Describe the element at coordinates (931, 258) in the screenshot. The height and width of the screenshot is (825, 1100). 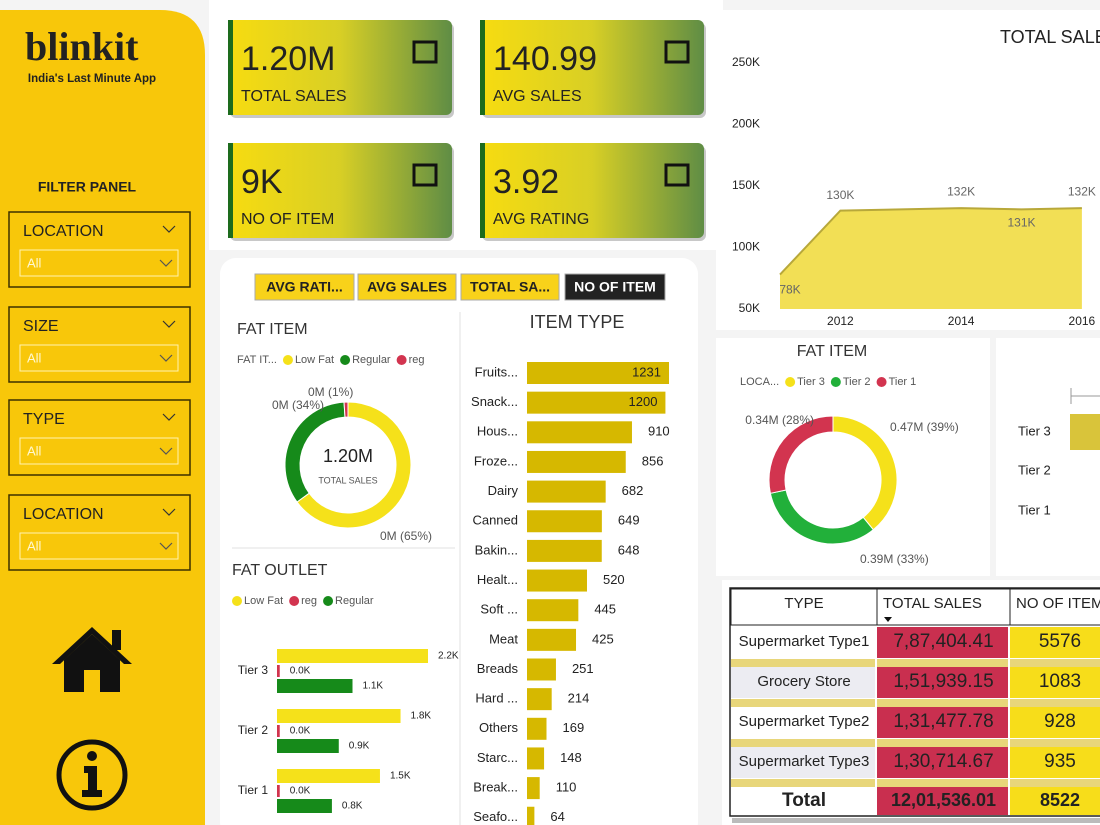
I see `area` at that location.